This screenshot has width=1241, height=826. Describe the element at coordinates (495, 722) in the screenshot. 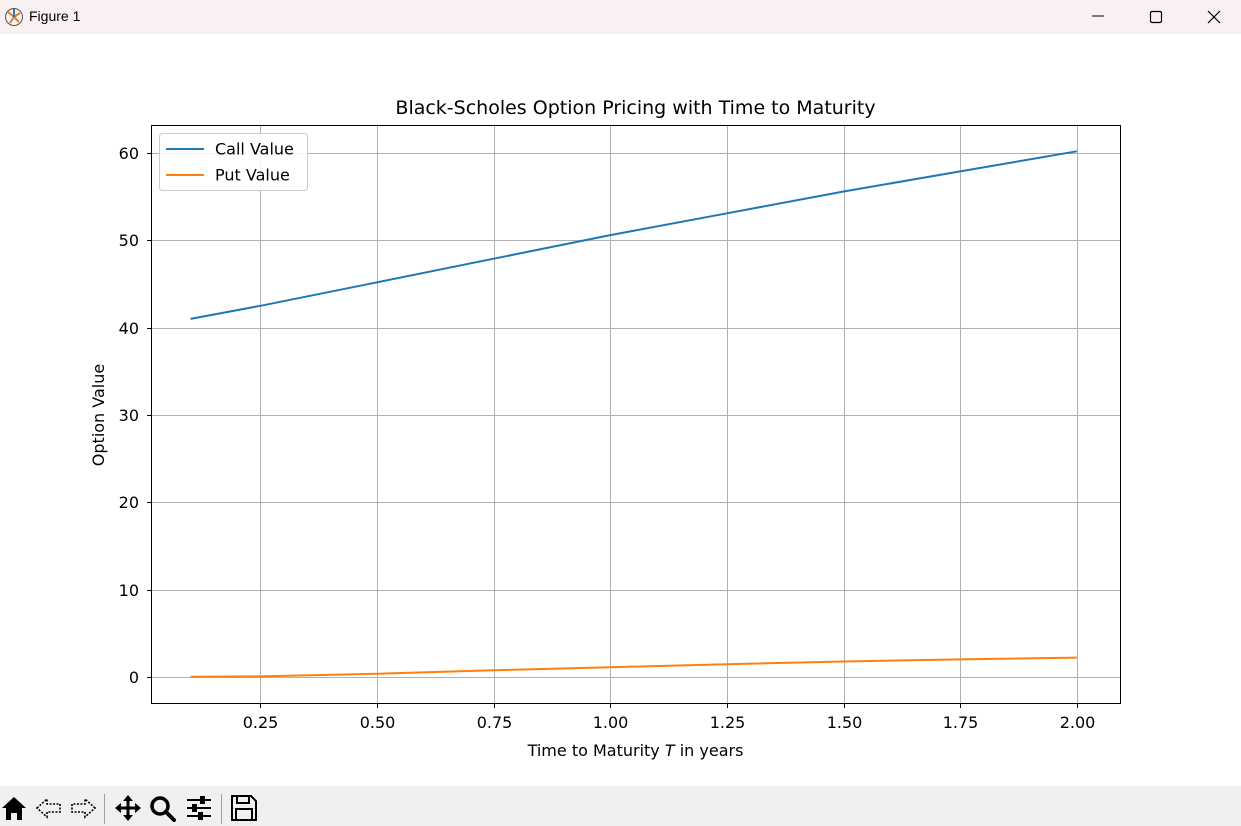

I see `x-tick-label: 0.75` at that location.